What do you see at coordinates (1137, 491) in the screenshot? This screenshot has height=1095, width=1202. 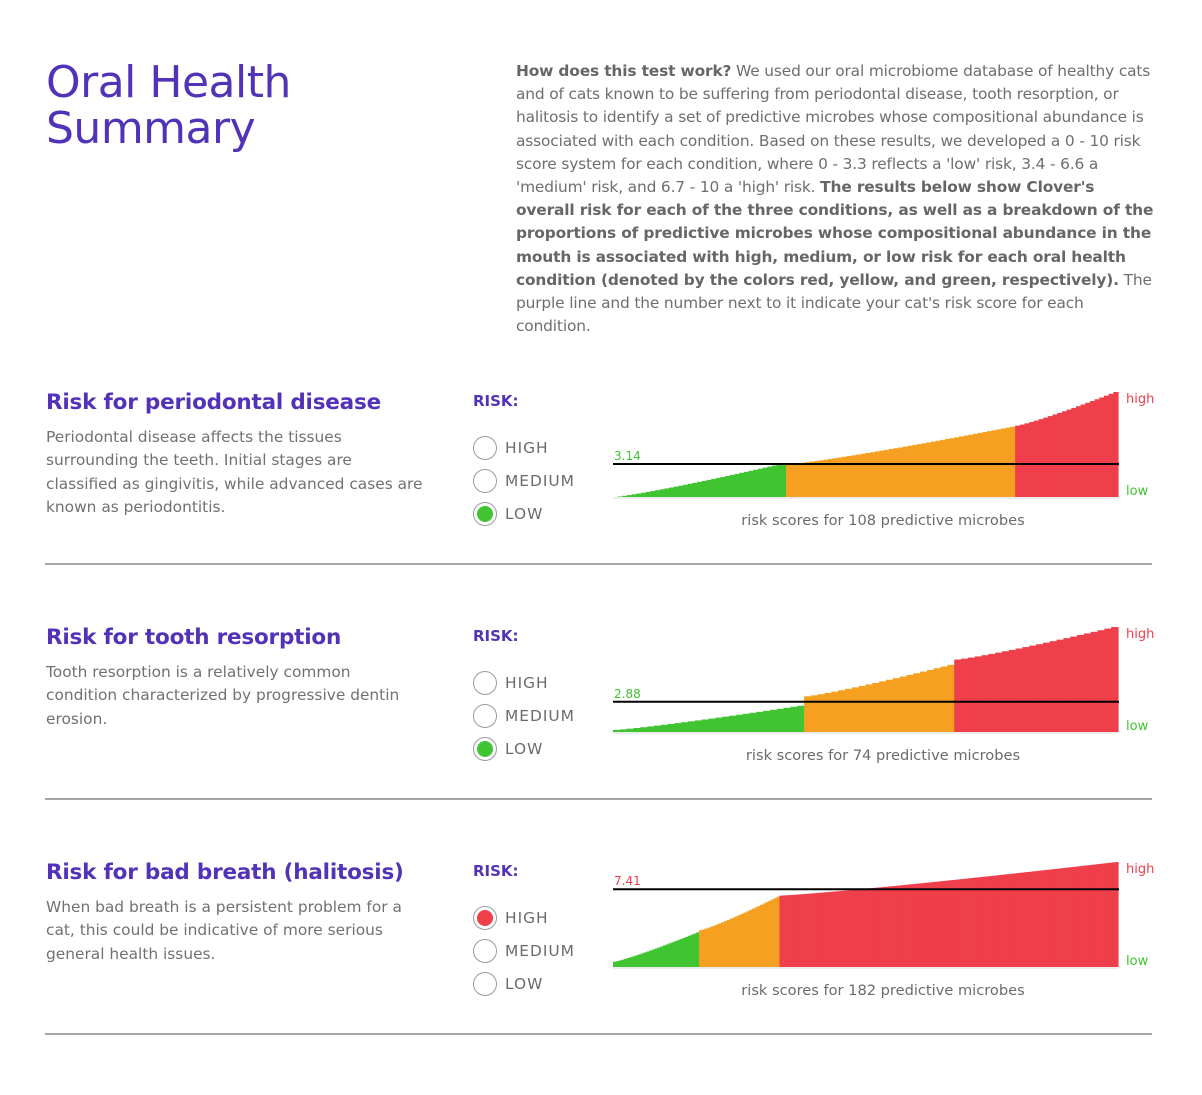 I see `axis-low-label: low` at bounding box center [1137, 491].